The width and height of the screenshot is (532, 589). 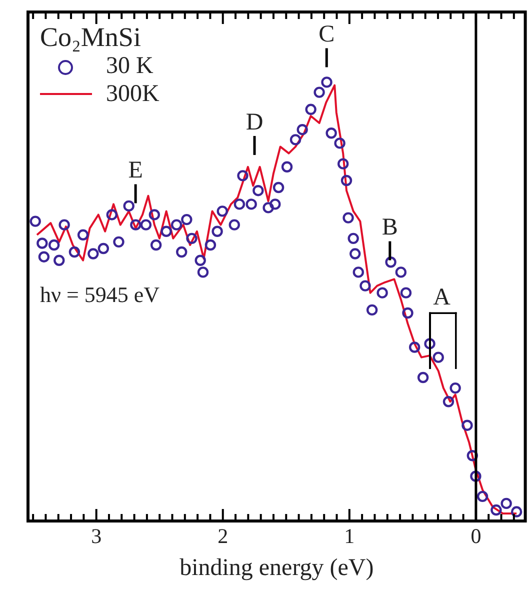 I want to click on annotation: hν = 5945 eV, so click(x=100, y=295).